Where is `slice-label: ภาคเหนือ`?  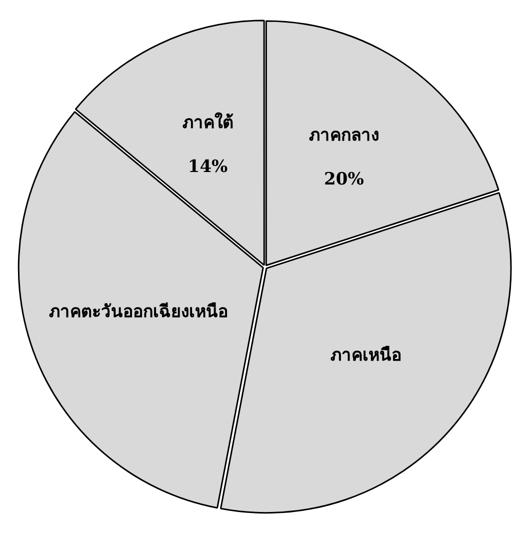
slice-label: ภาคเหนือ is located at coordinates (366, 355).